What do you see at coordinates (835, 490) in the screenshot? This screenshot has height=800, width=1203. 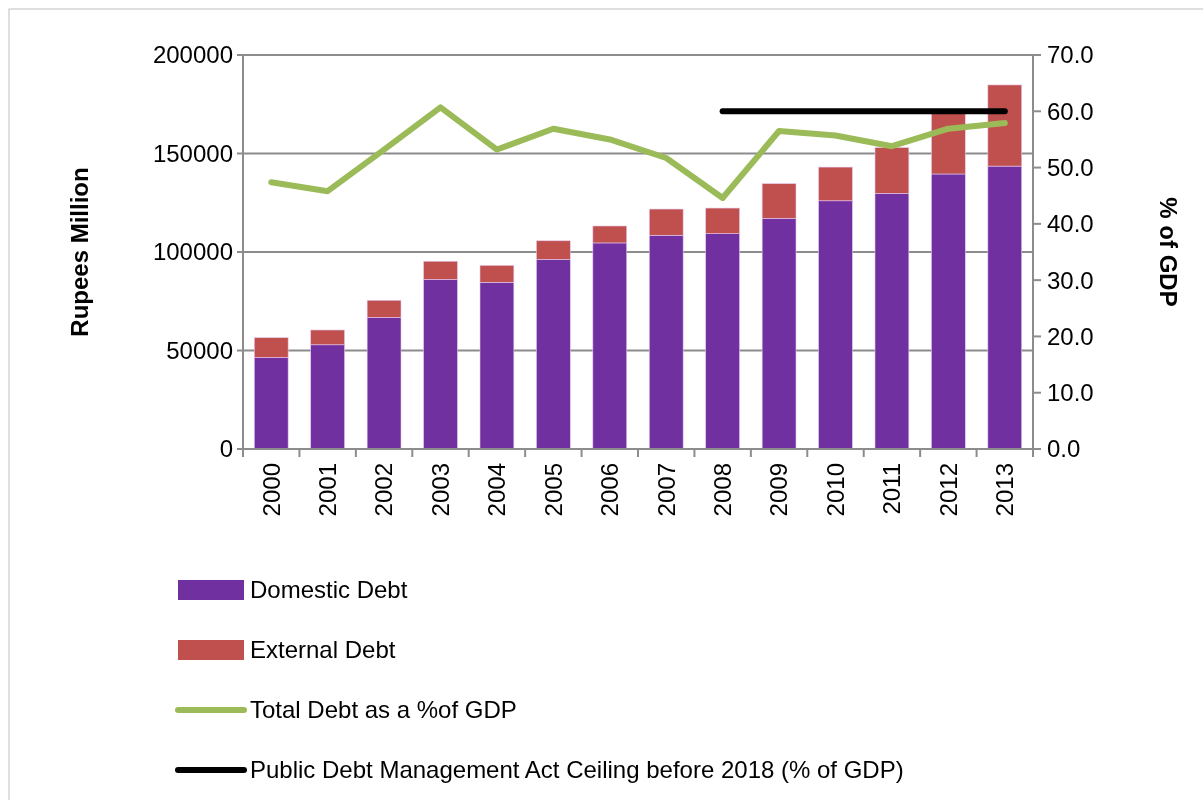 I see `x-tick-label: 2010` at bounding box center [835, 490].